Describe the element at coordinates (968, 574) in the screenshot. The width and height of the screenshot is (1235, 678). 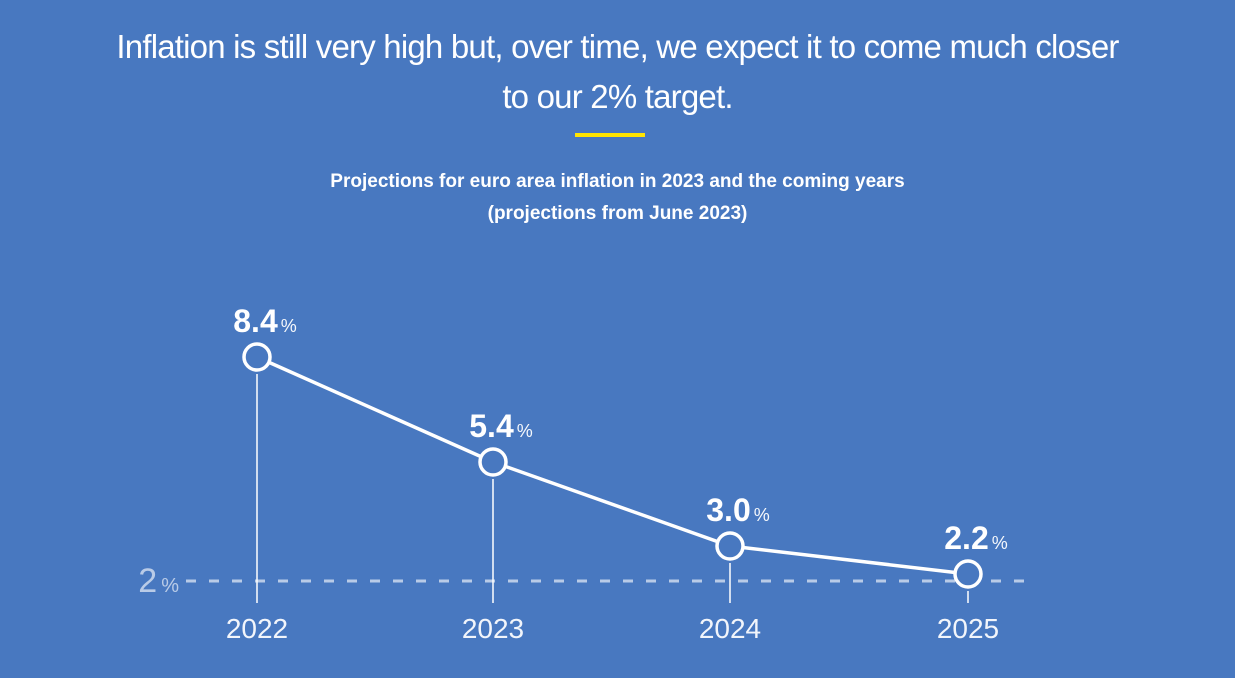
I see `data-point-marker-2025` at that location.